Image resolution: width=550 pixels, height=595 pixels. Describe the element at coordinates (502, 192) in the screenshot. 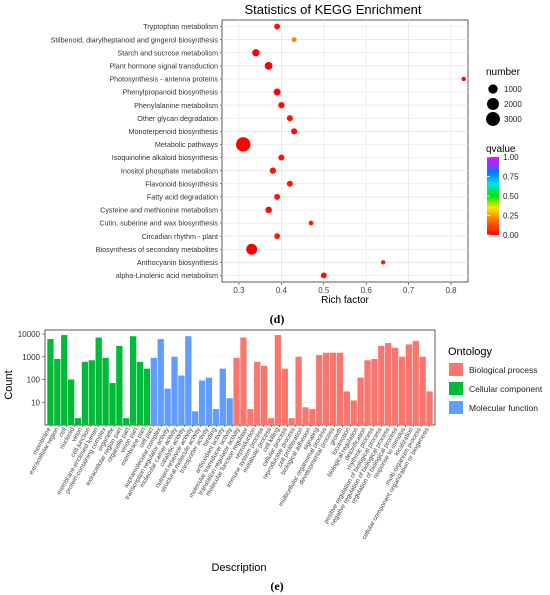

I see `qvalue-legend: qvalue 1.00 0.75 0.50 0.25 0.00` at that location.